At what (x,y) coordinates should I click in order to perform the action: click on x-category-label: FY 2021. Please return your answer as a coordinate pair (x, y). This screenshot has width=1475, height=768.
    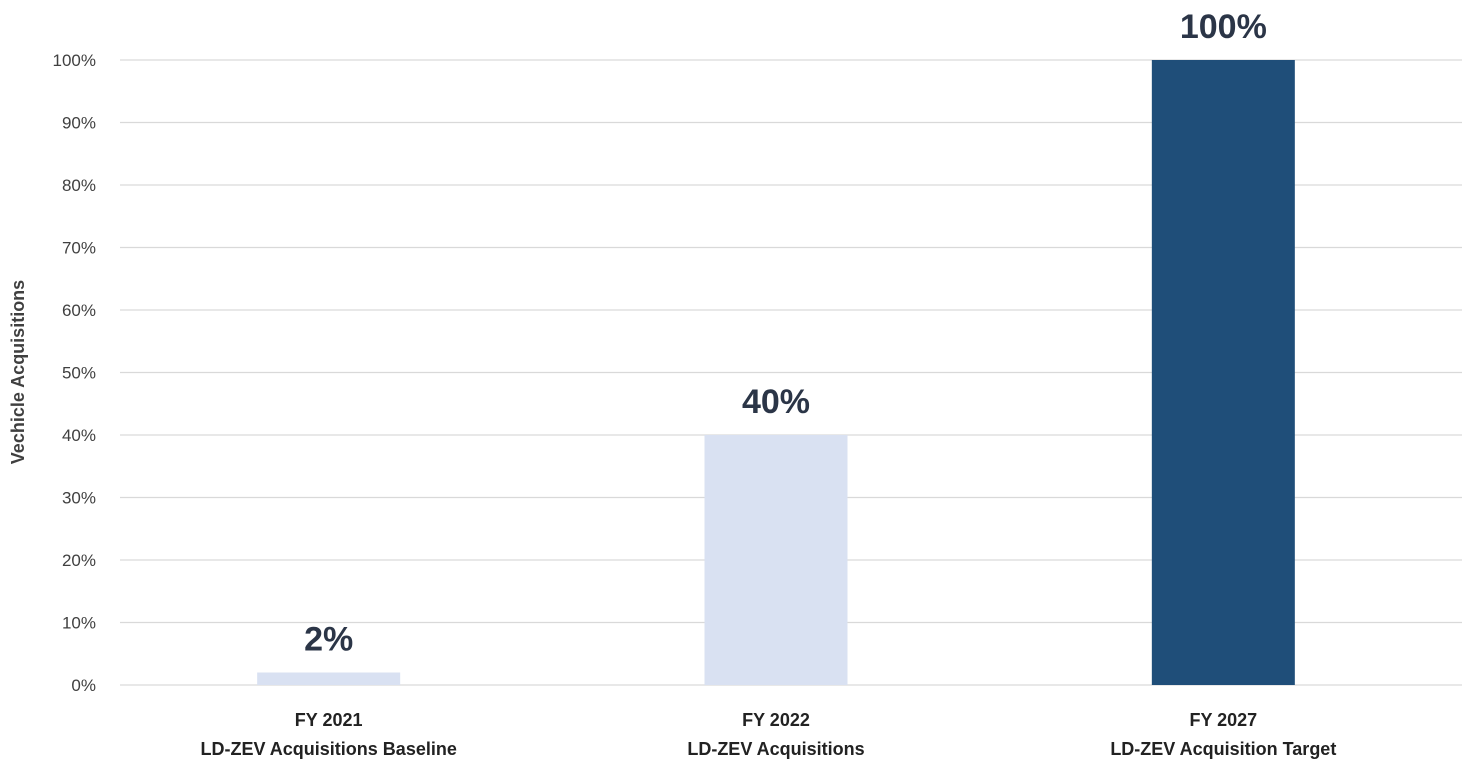
    Looking at the image, I should click on (329, 720).